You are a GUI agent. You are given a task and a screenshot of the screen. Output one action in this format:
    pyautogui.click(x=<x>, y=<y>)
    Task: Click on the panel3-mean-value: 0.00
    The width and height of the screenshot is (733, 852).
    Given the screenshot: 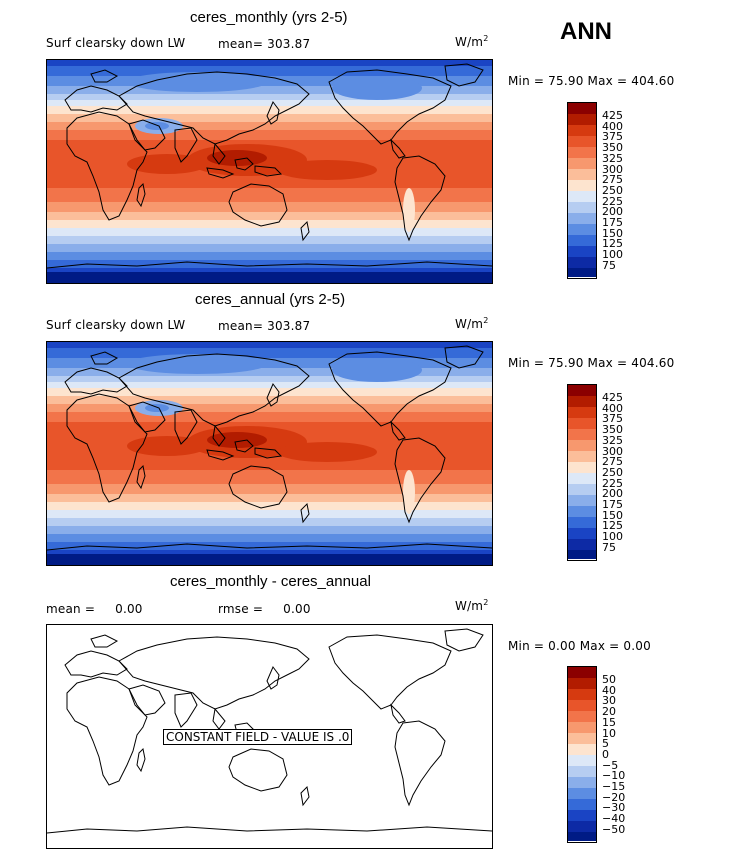 What is the action you would take?
    pyautogui.click(x=129, y=609)
    